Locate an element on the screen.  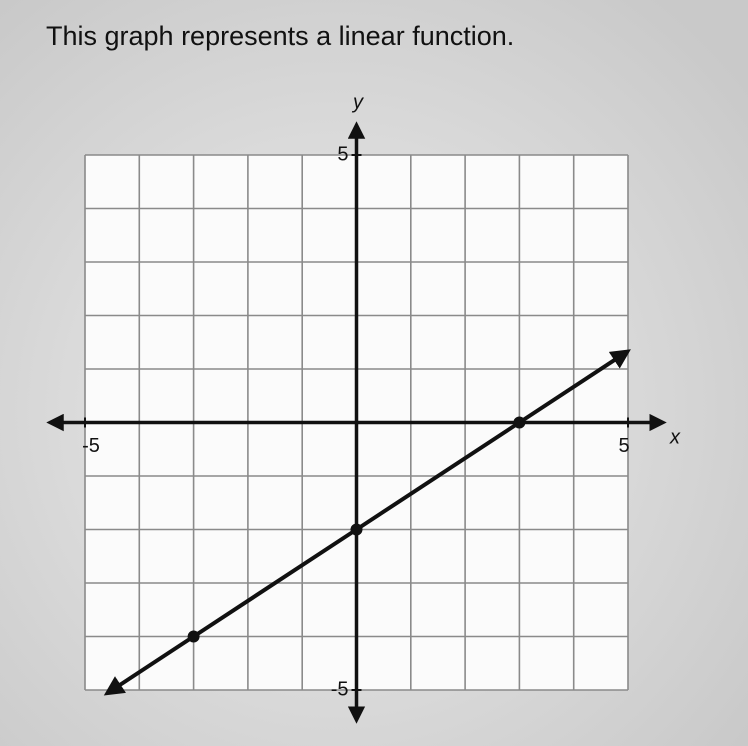
y-tick-label: -5 is located at coordinates (340, 689).